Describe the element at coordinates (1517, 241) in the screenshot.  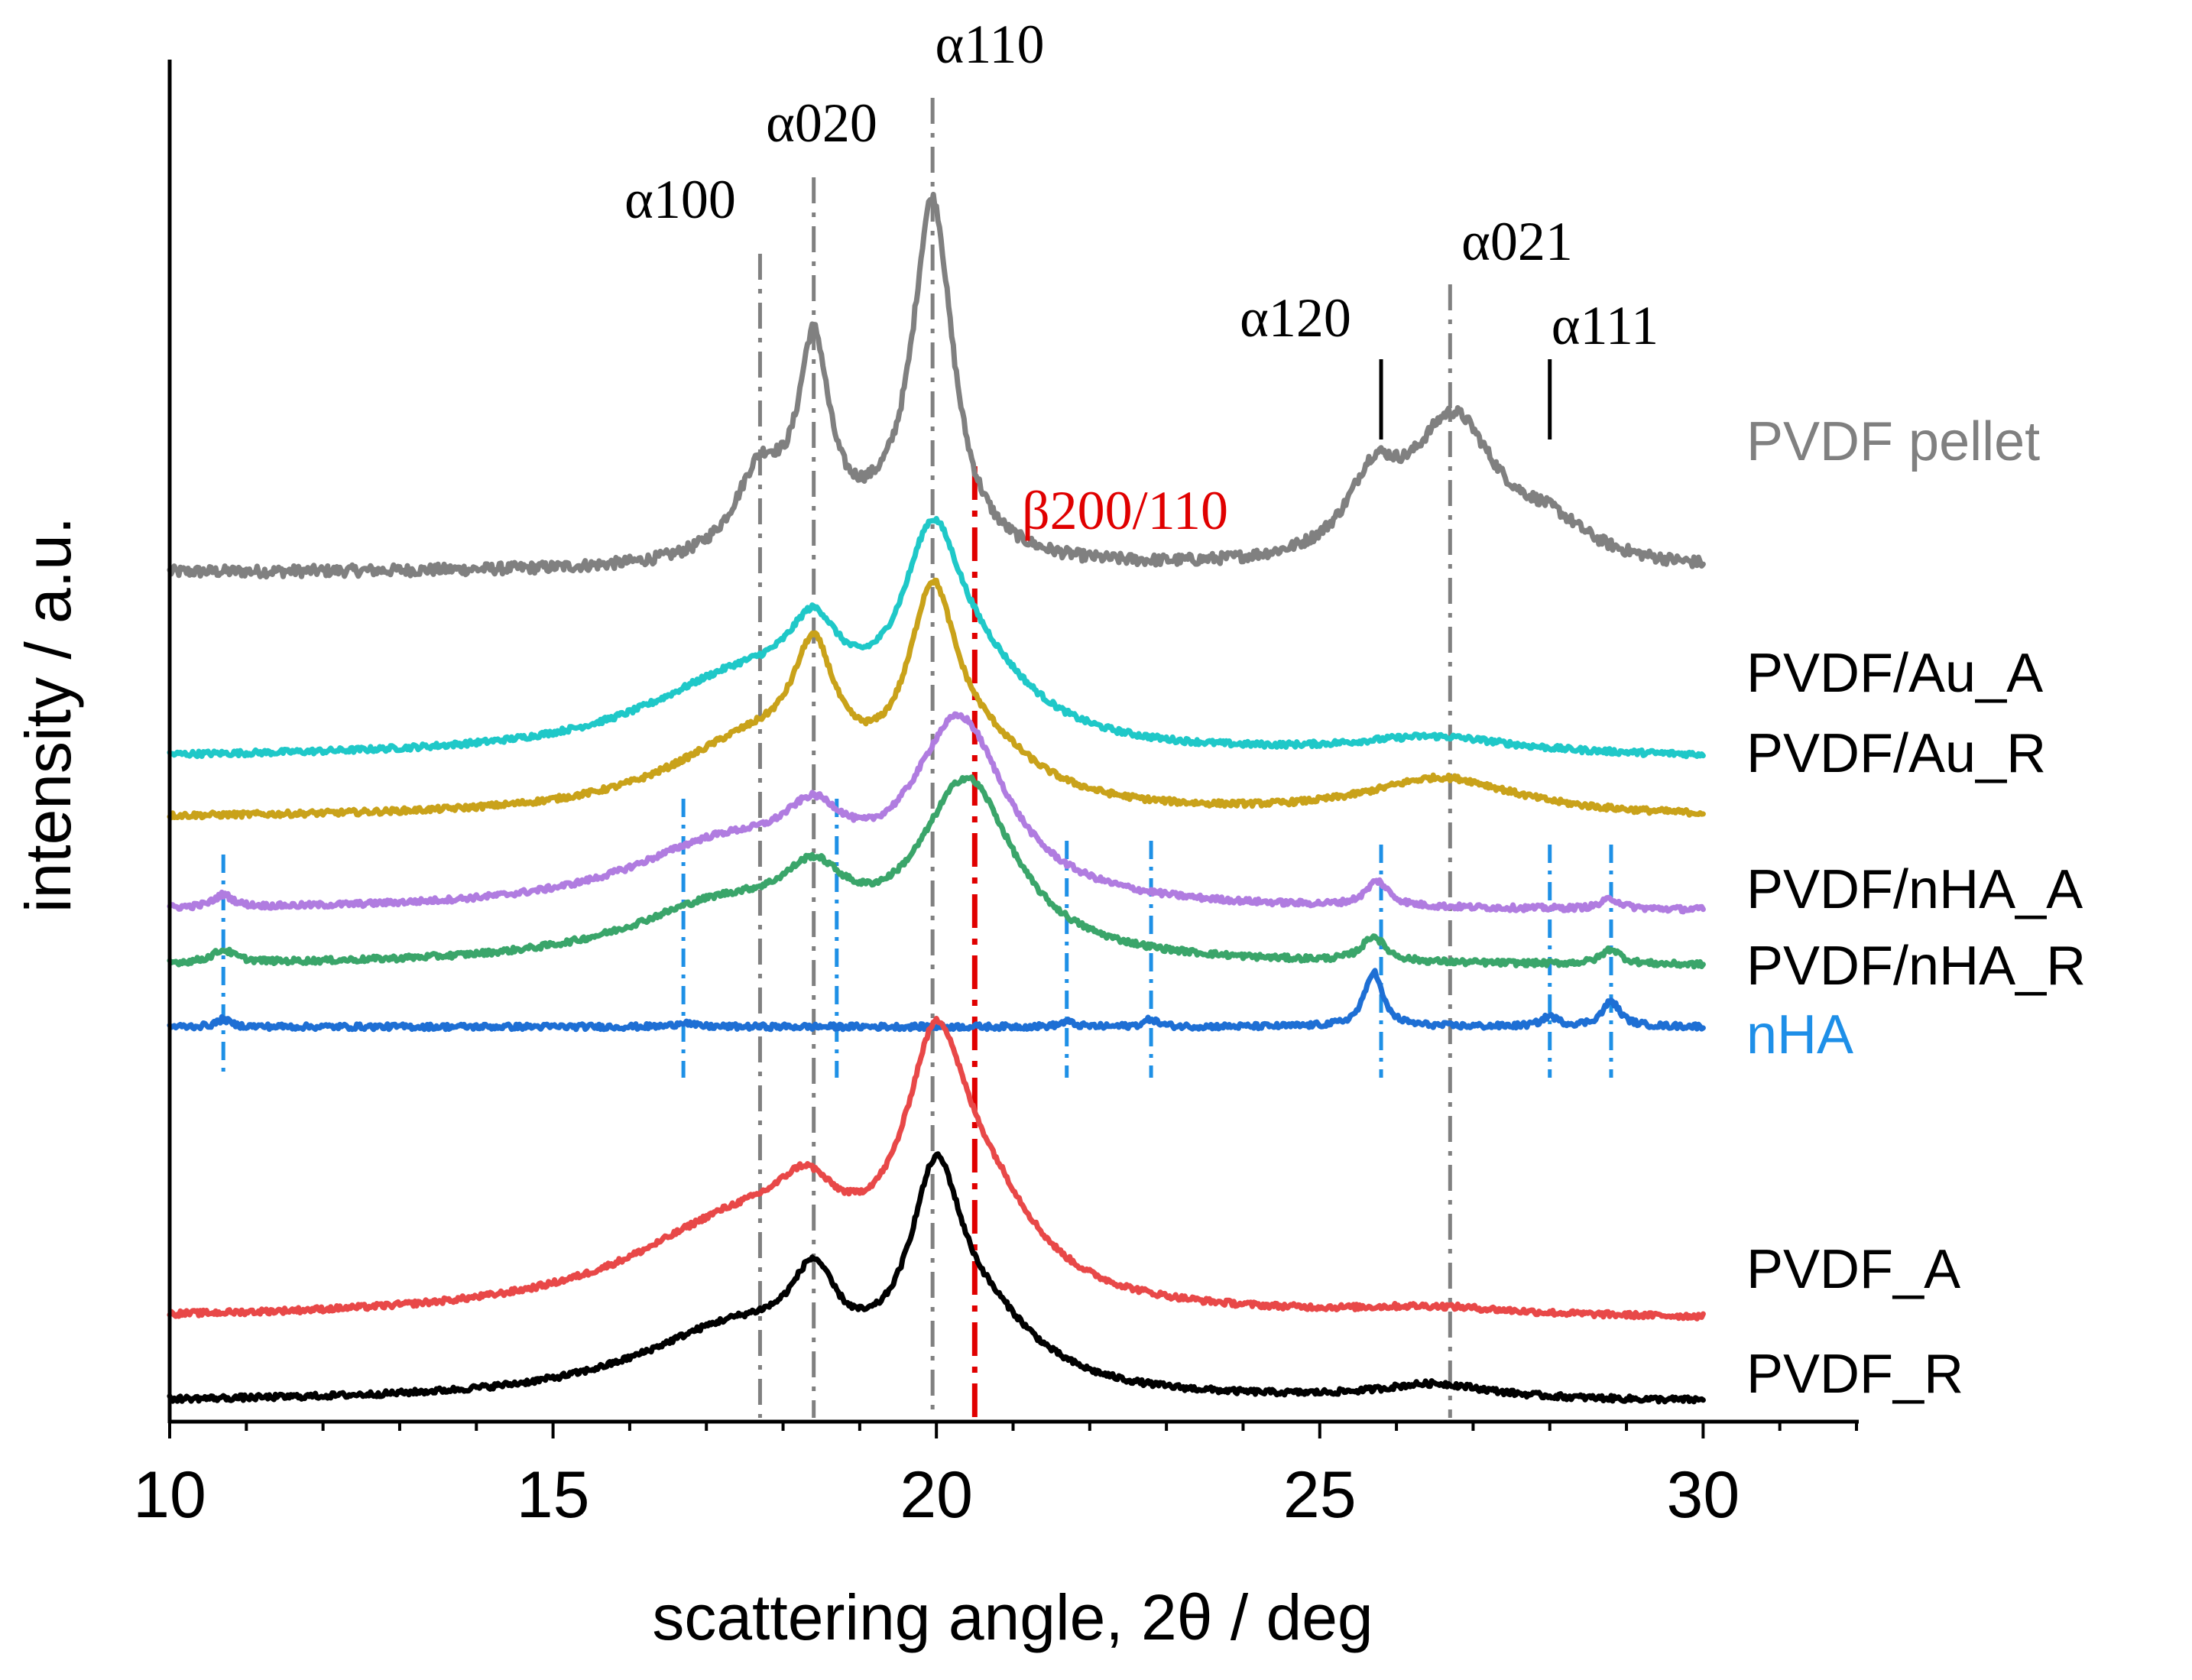
I see `peak-label-021: α021` at that location.